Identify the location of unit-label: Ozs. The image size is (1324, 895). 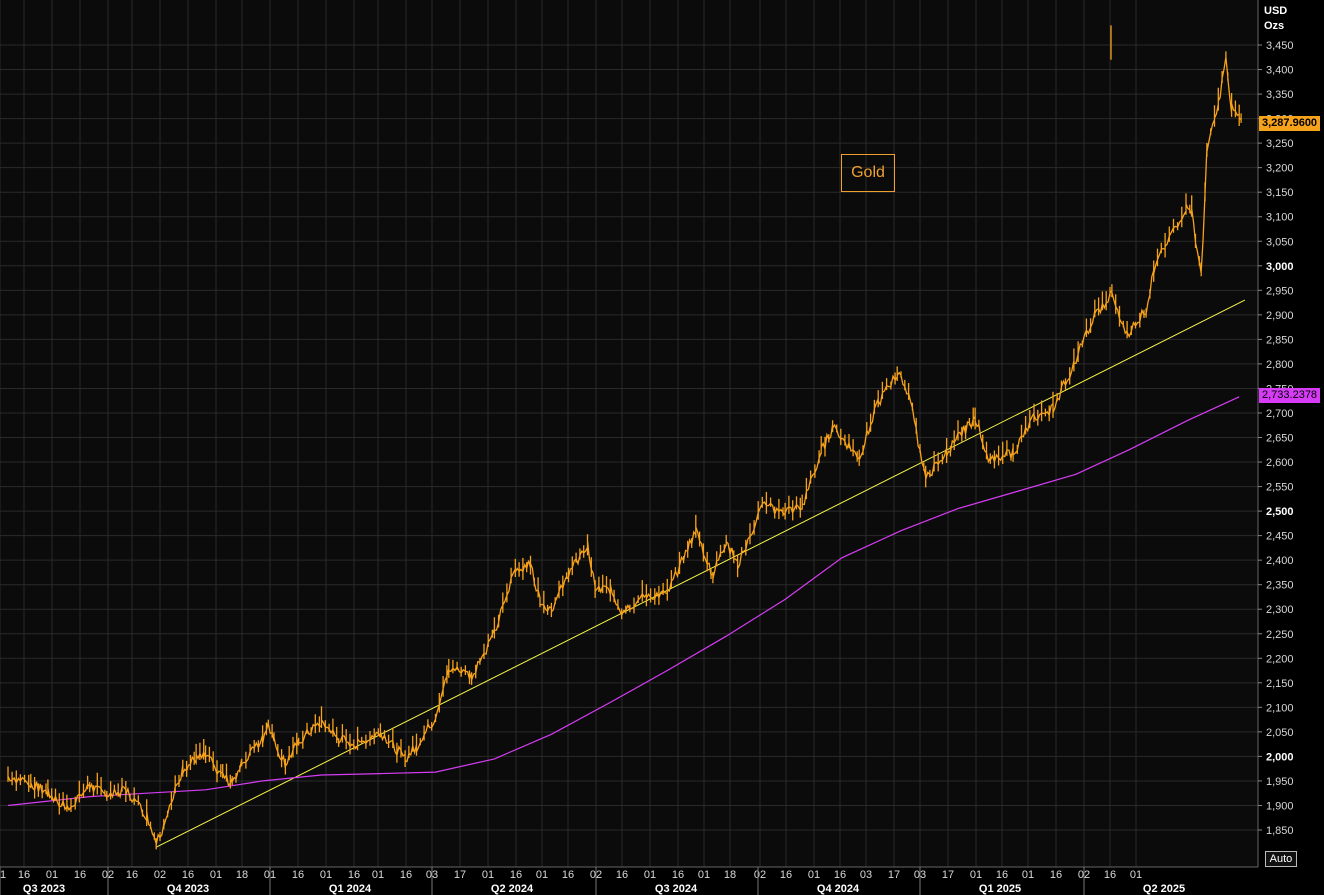
(1274, 26).